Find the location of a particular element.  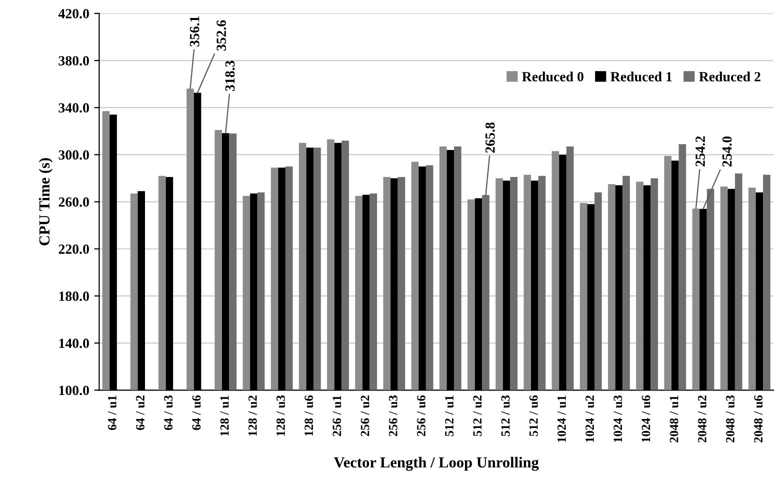

x-tick-label: 2048 / u3 is located at coordinates (730, 418).